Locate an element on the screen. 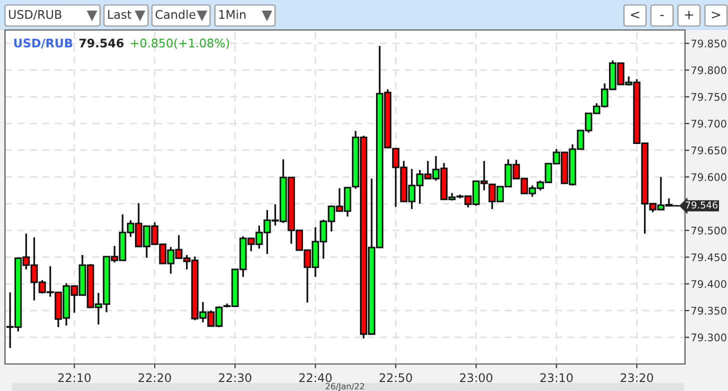 The image size is (728, 391). x-tick-label: 23:10 is located at coordinates (556, 377).